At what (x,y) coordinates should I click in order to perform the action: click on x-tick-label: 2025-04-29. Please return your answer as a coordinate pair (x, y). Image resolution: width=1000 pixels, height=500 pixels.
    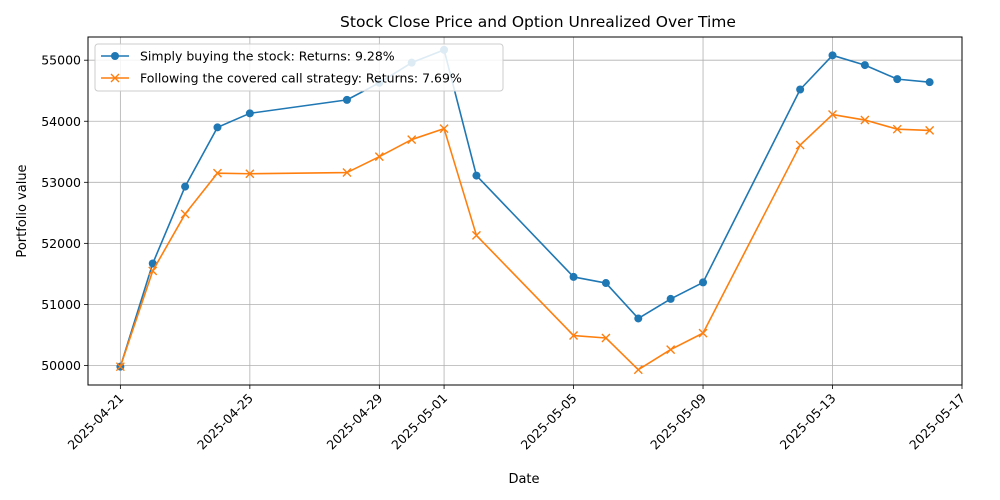
    Looking at the image, I should click on (354, 421).